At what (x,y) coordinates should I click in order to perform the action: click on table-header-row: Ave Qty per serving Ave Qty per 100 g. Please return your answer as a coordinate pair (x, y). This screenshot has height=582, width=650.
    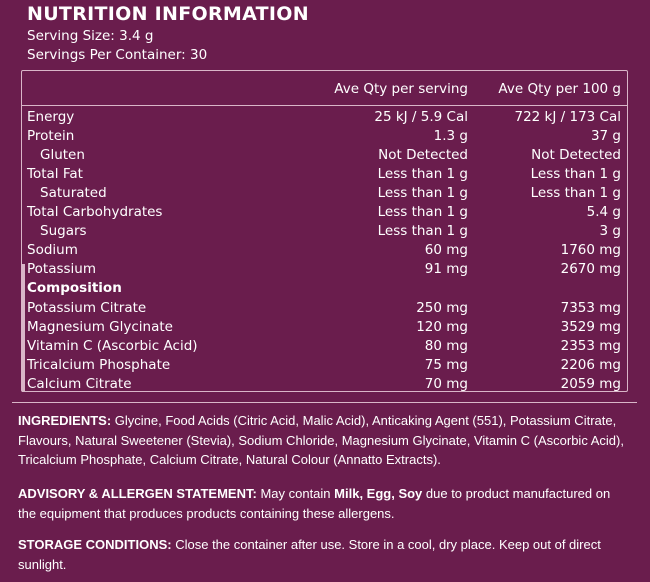
    Looking at the image, I should click on (324, 89).